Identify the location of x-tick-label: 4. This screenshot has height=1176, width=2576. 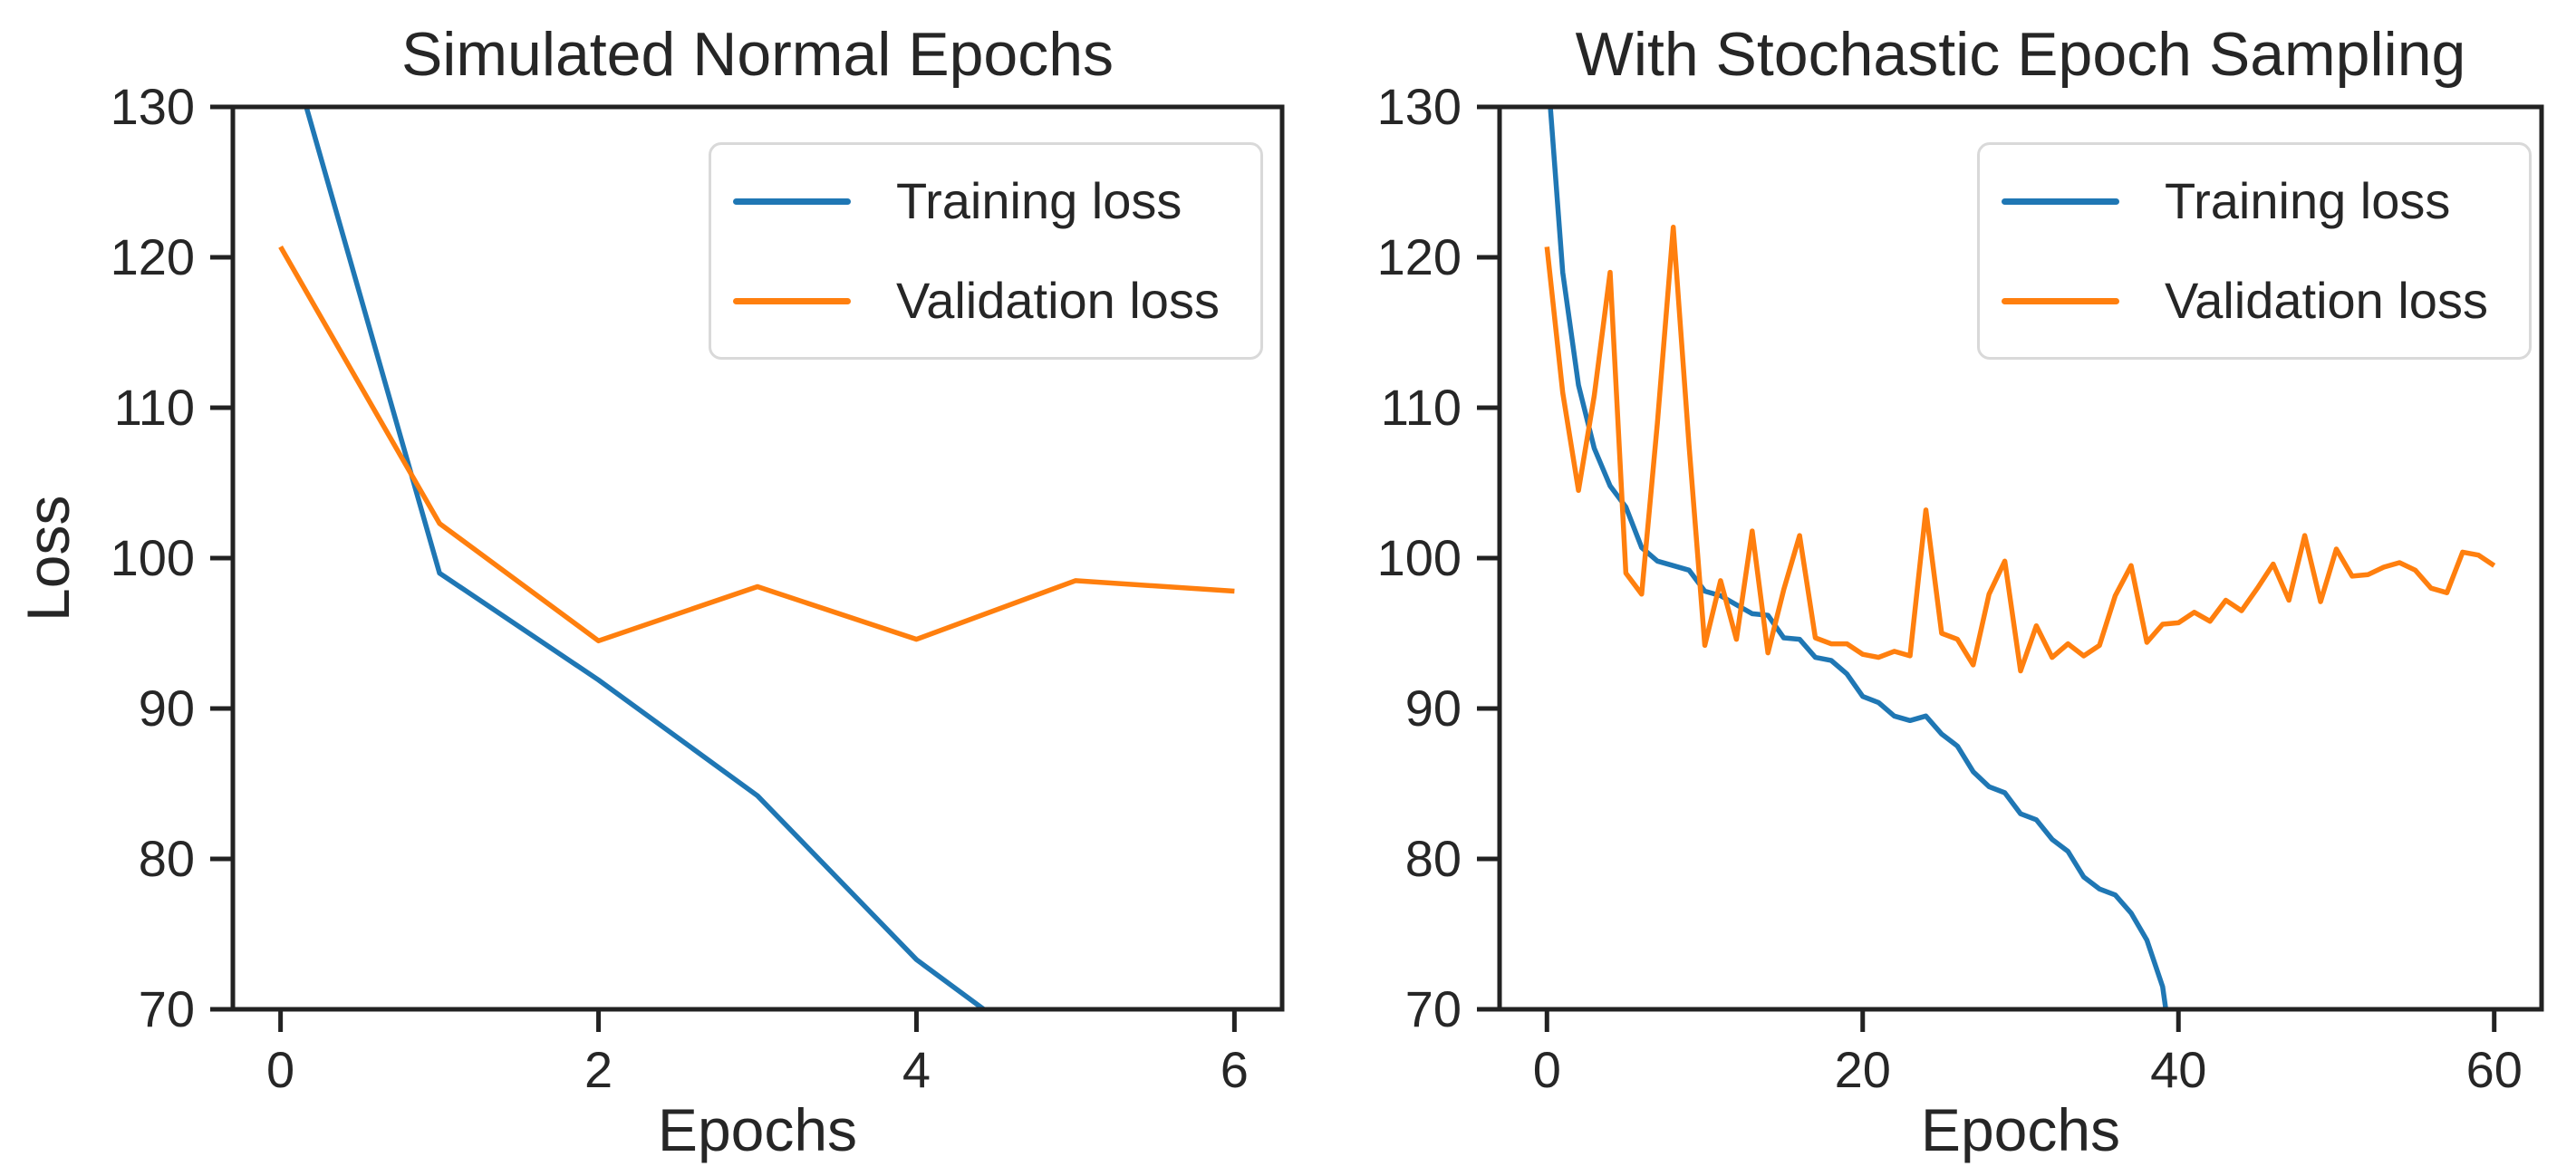
(916, 1069).